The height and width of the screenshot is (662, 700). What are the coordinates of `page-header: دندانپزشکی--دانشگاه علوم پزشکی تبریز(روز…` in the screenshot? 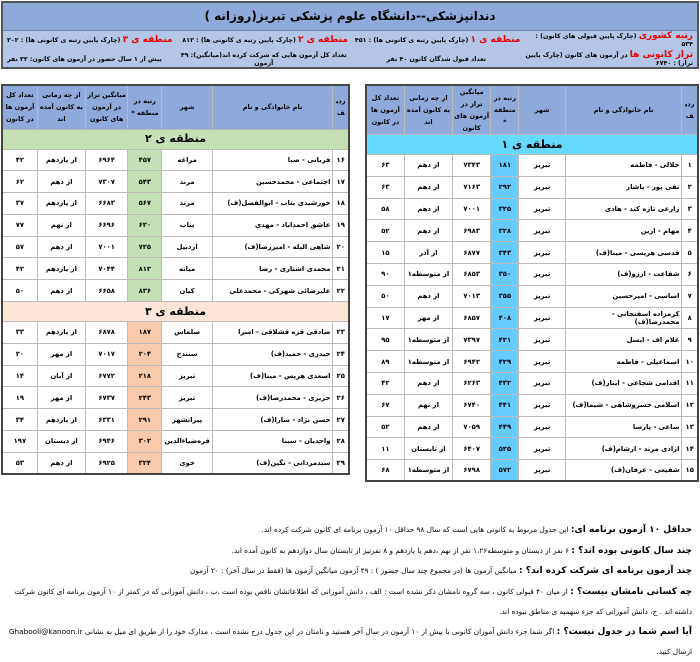 It's located at (350, 35).